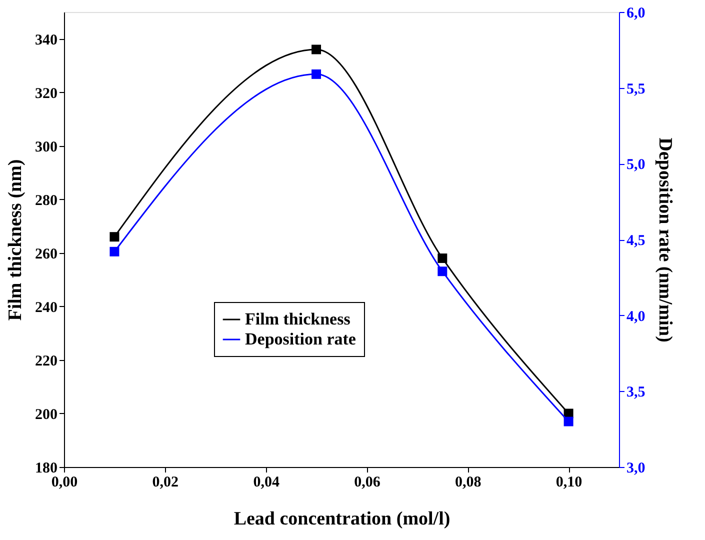  What do you see at coordinates (298, 319) in the screenshot?
I see `legend-label: Film thickness` at bounding box center [298, 319].